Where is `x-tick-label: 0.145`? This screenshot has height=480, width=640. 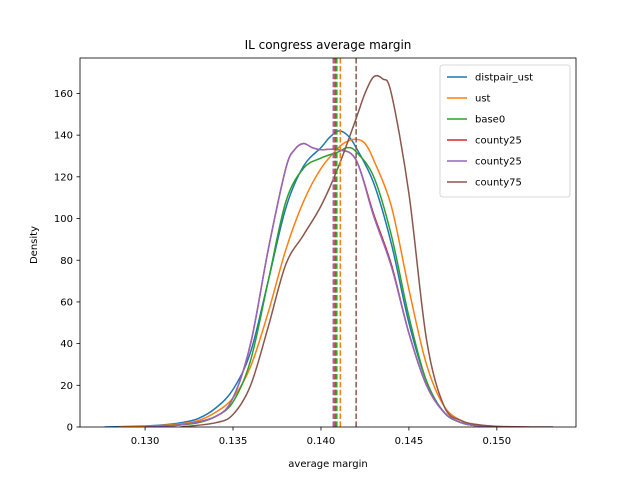 x-tick-label: 0.145 is located at coordinates (409, 441).